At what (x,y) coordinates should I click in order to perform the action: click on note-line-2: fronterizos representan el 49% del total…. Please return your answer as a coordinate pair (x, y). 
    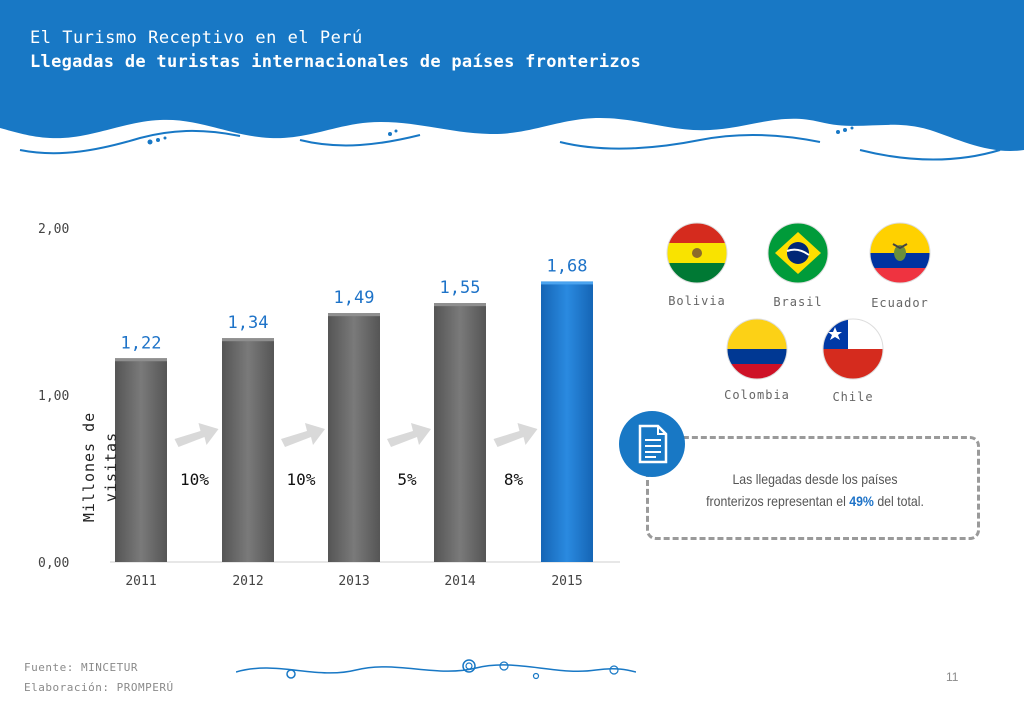
    Looking at the image, I should click on (815, 501).